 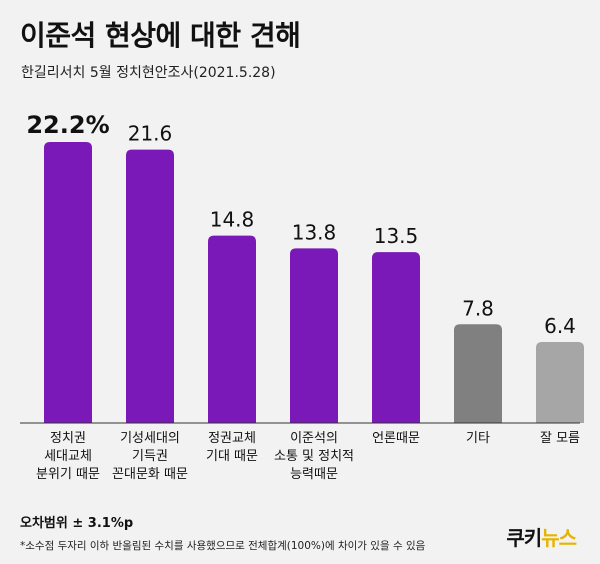 I want to click on chart-subtitle: 한길리서치 5월 정치현안조사(2021.5.28), so click(x=148, y=73).